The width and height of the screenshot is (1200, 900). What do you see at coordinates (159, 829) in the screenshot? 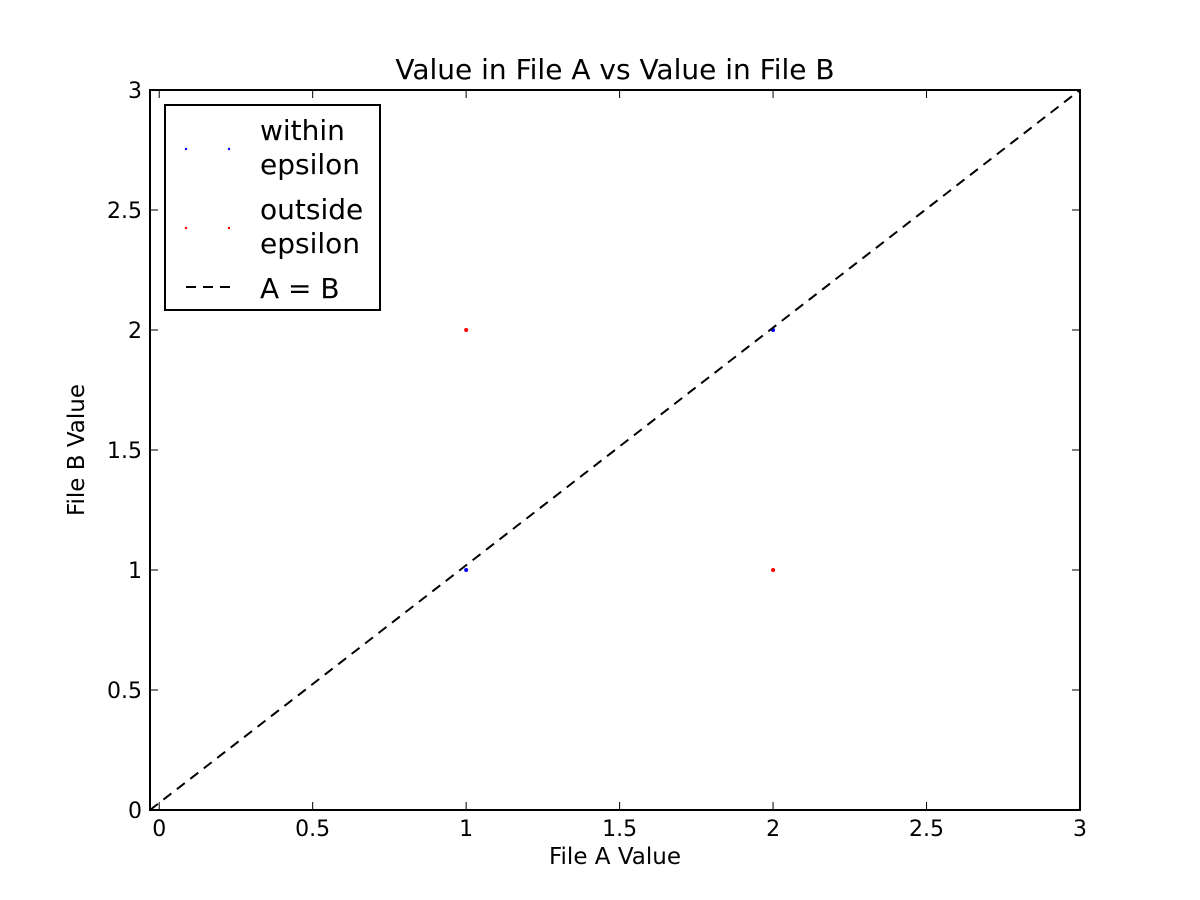
I see `x-tick-label: 0` at bounding box center [159, 829].